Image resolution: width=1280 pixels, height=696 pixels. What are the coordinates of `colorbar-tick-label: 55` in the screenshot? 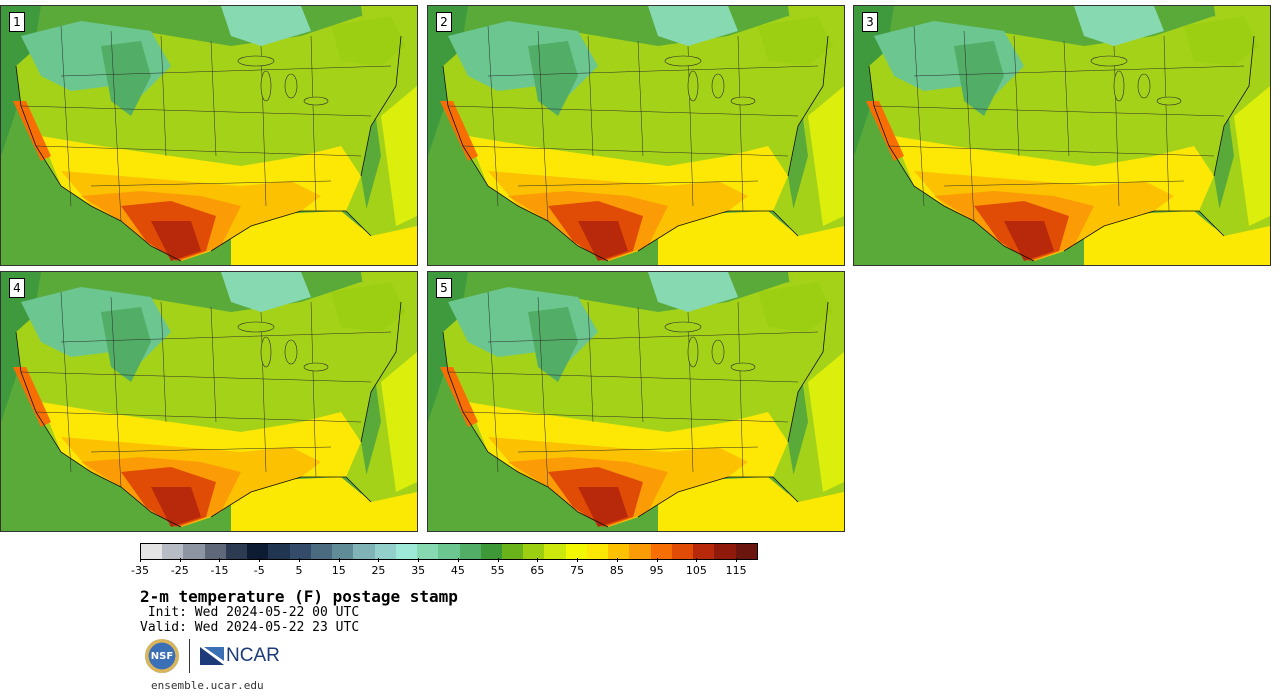 It's located at (497, 570).